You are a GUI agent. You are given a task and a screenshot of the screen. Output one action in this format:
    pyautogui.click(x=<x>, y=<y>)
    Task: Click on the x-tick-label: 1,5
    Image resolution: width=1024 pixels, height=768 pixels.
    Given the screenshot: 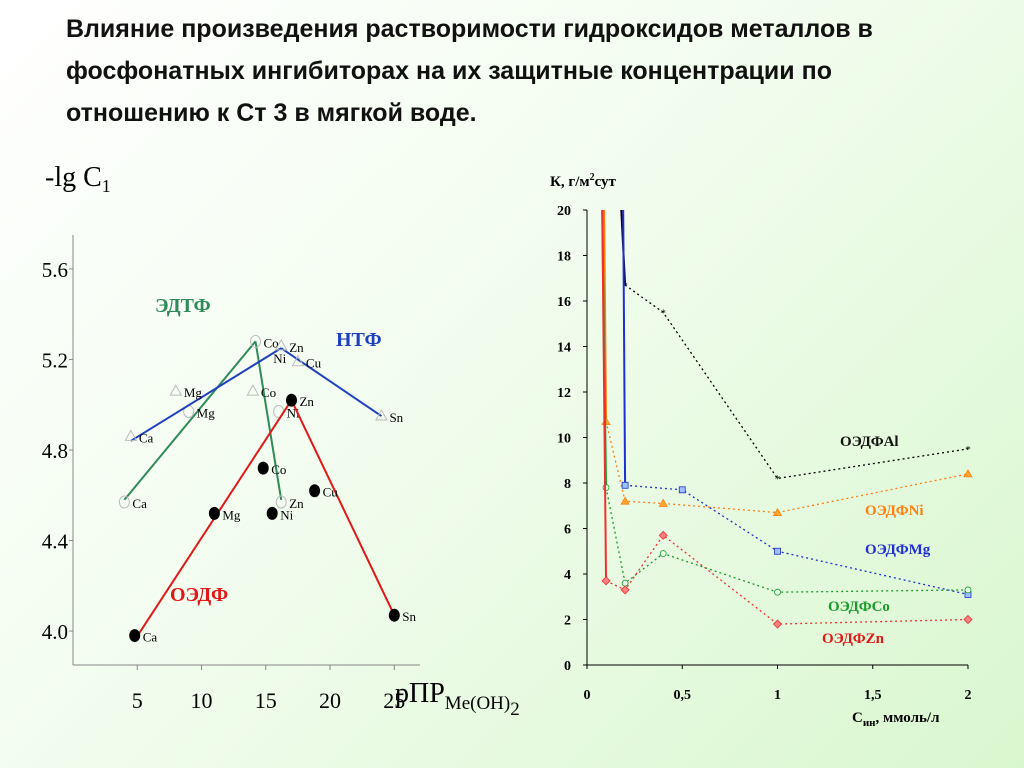 What is the action you would take?
    pyautogui.click(x=873, y=695)
    